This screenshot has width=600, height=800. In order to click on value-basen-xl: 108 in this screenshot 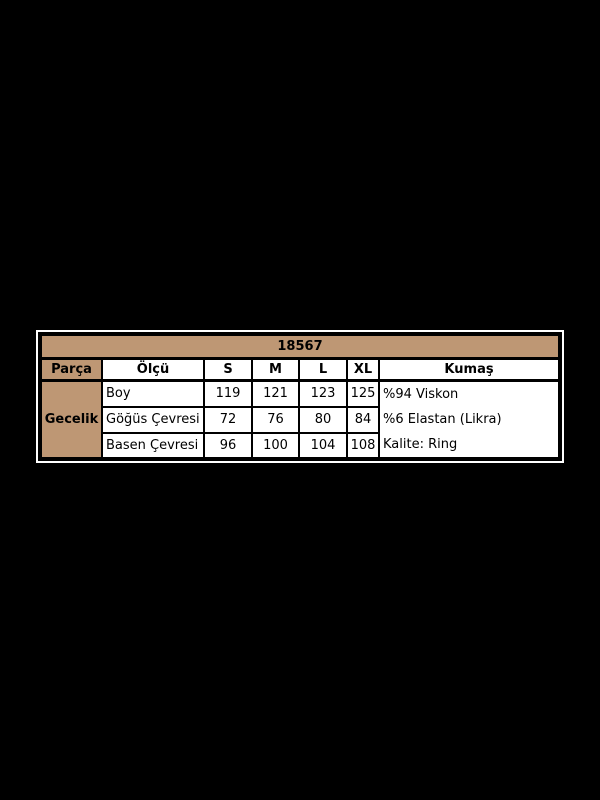, I will do `click(363, 446)`.